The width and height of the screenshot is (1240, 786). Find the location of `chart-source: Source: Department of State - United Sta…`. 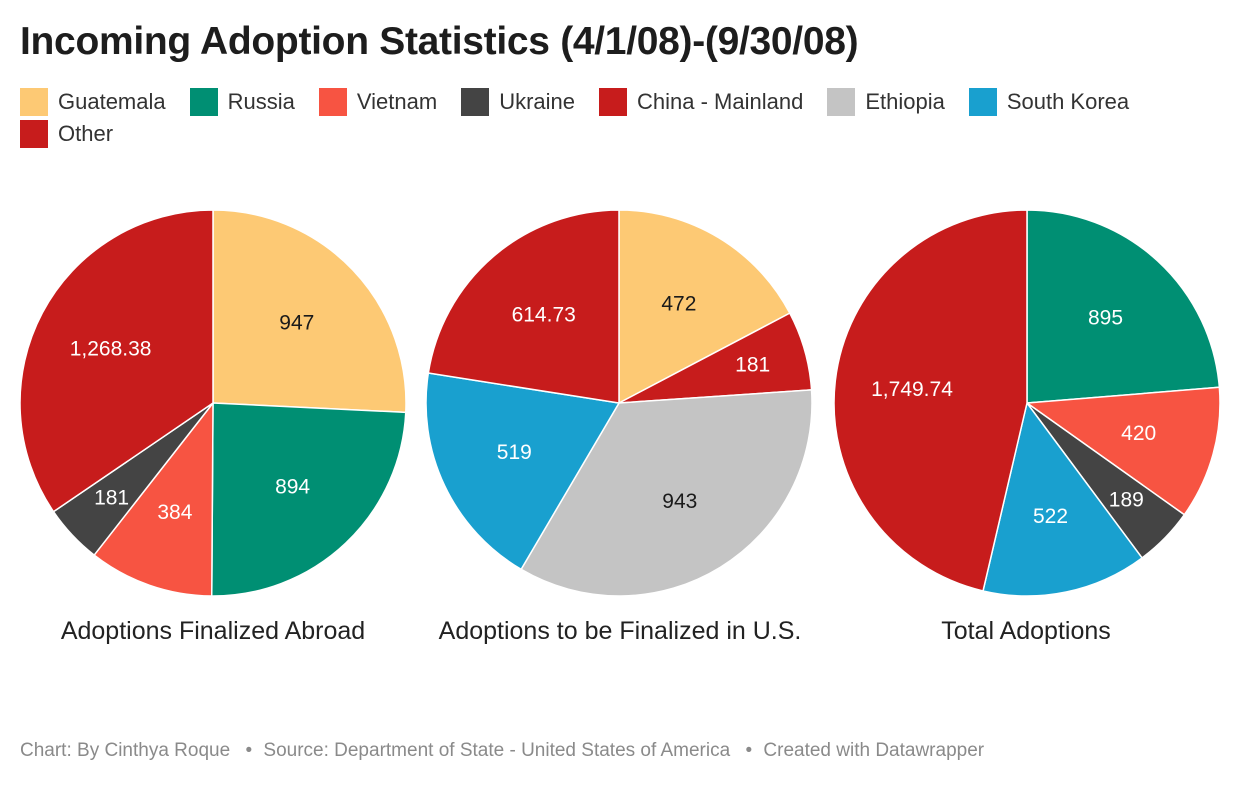

chart-source: Source: Department of State - United Sta… is located at coordinates (497, 750).